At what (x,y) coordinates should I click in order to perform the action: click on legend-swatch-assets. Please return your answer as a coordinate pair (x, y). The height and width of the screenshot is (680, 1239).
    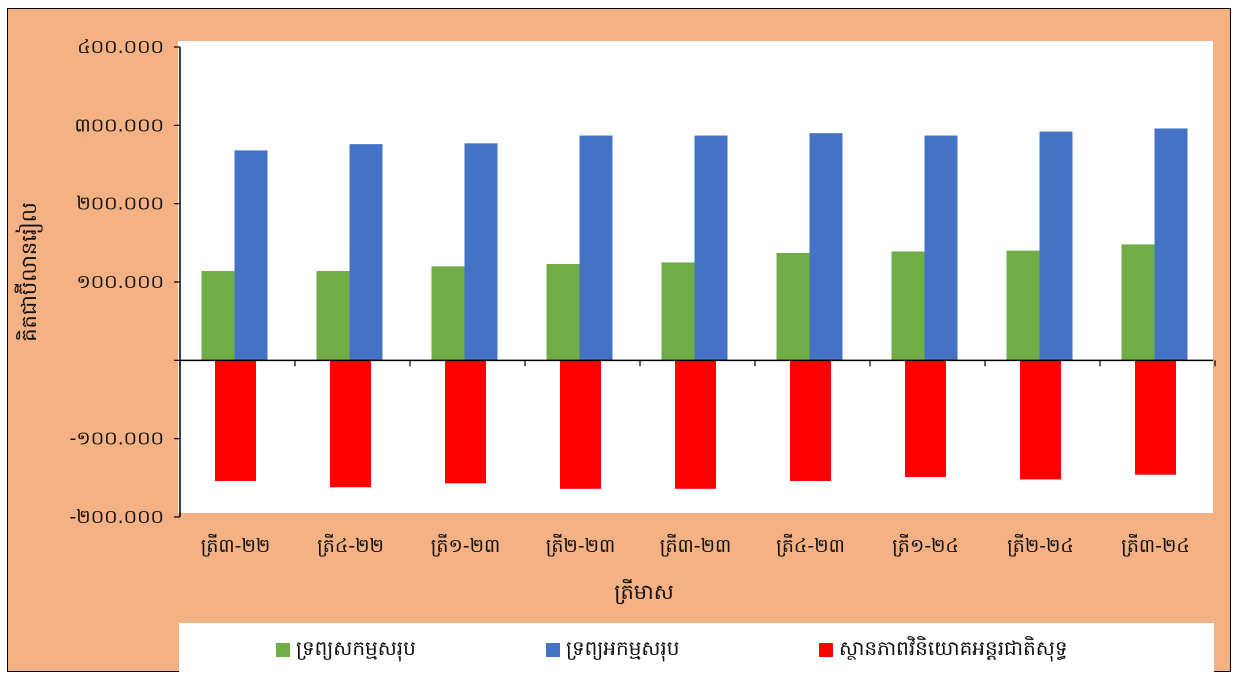
    Looking at the image, I should click on (283, 650).